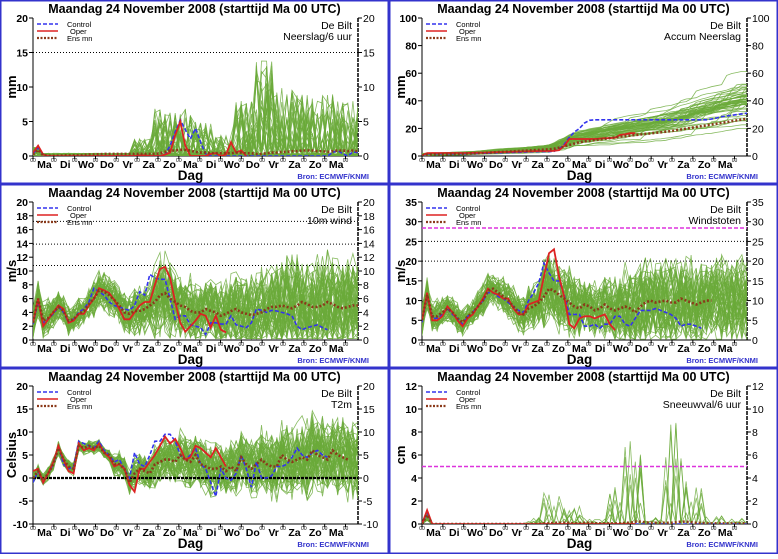  I want to click on y-tick-label-left: 12, so click(411, 387).